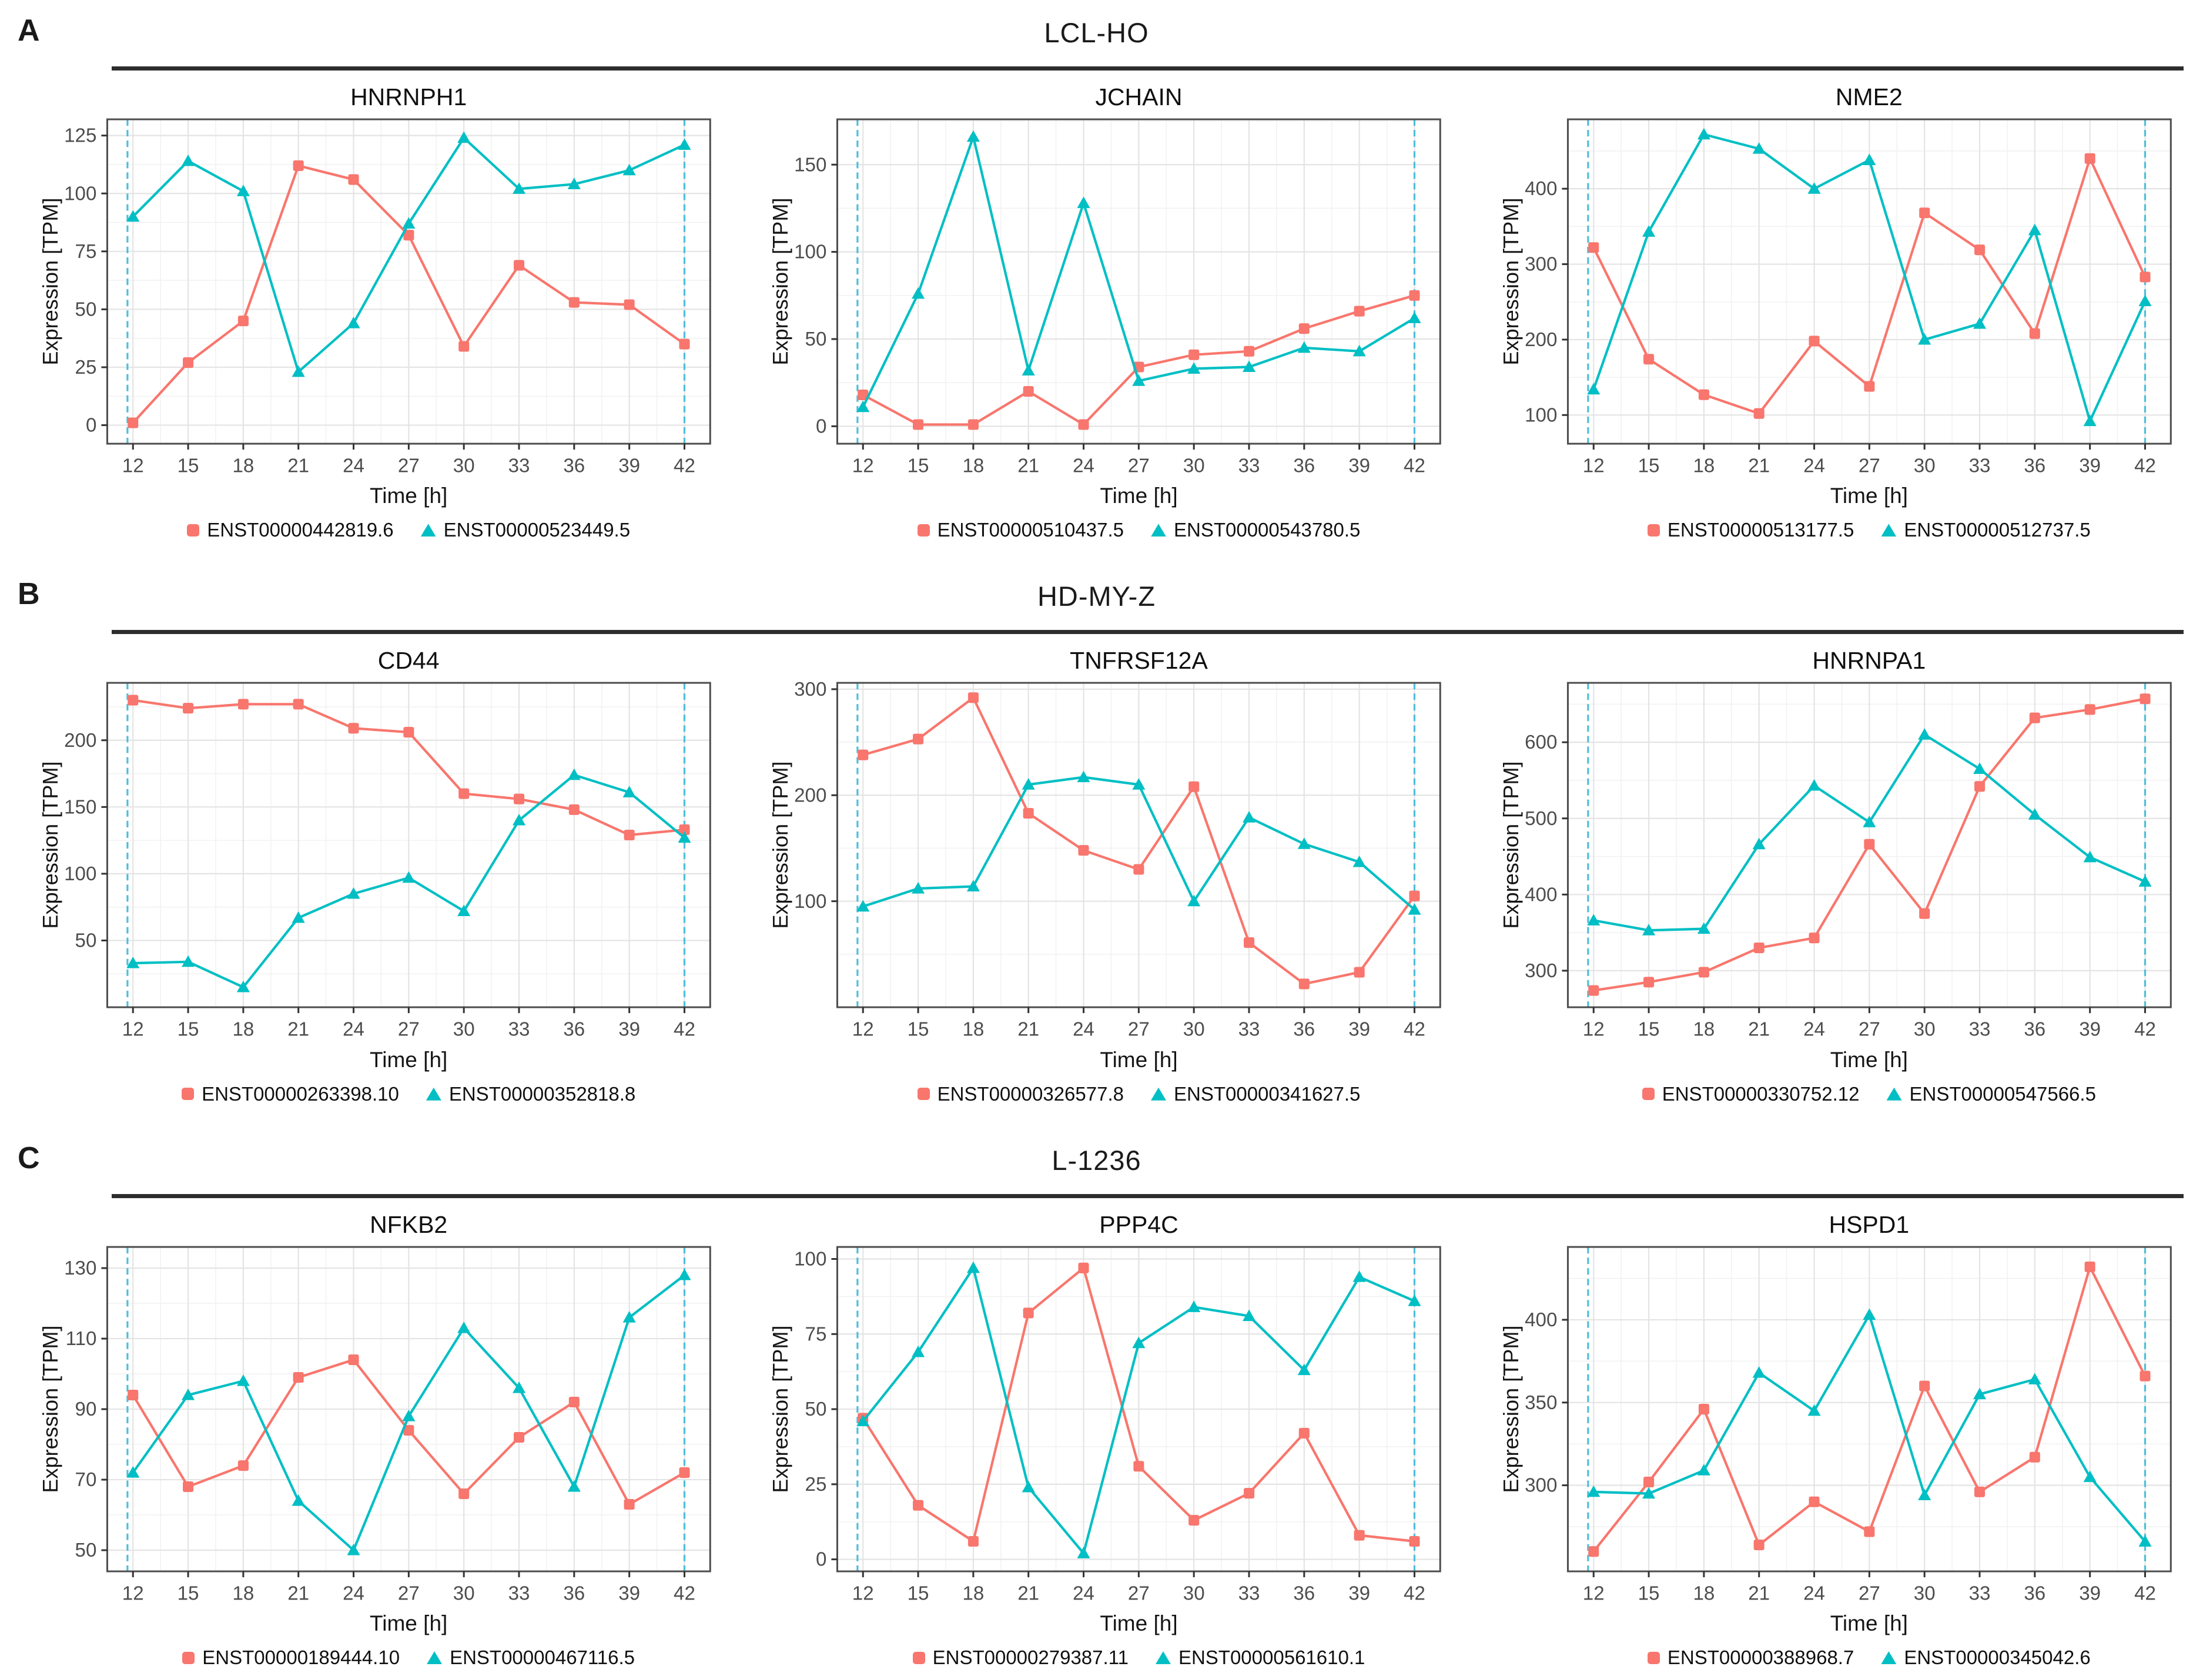 The image size is (2193, 1680). Describe the element at coordinates (1869, 1224) in the screenshot. I see `chart-title: HSPD1` at that location.